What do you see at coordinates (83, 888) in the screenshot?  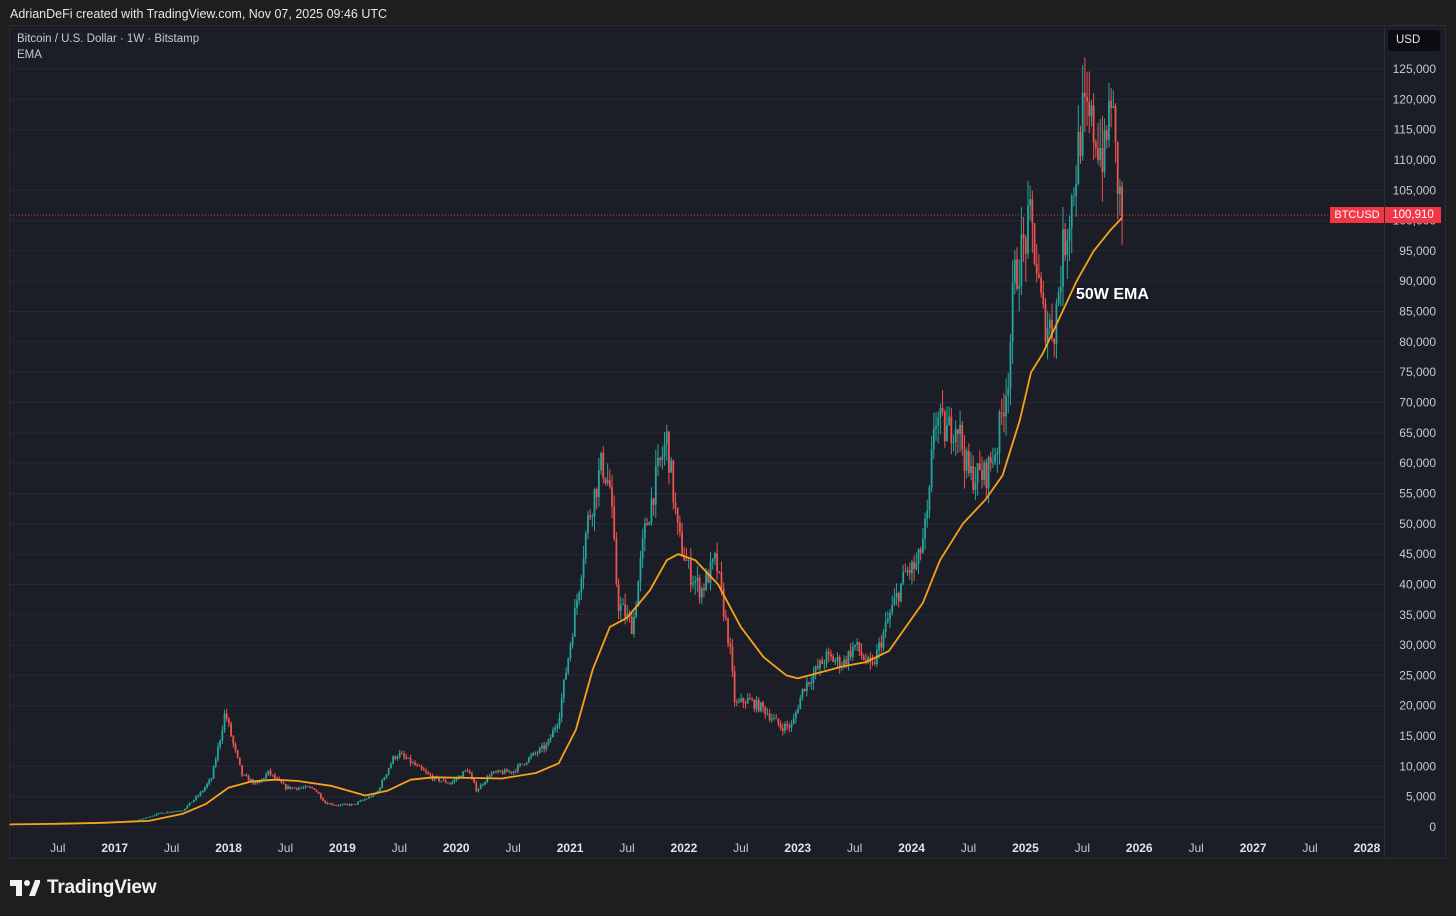 I see `brand: TradingView` at bounding box center [83, 888].